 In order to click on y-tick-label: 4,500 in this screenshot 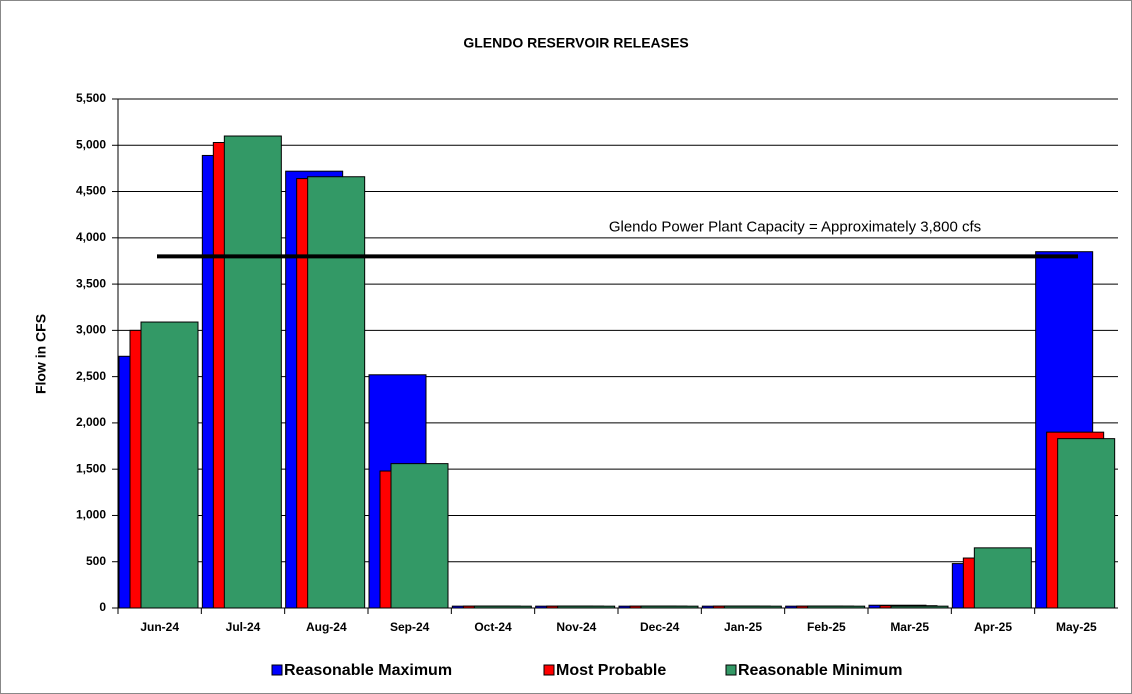, I will do `click(91, 191)`.